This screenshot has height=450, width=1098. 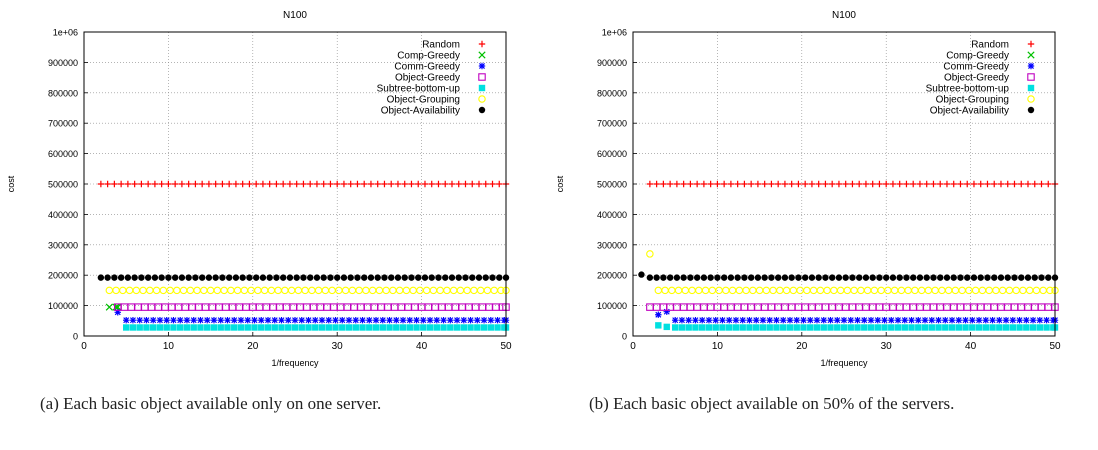 What do you see at coordinates (976, 67) in the screenshot?
I see `legend-label: Comm-Greedy` at bounding box center [976, 67].